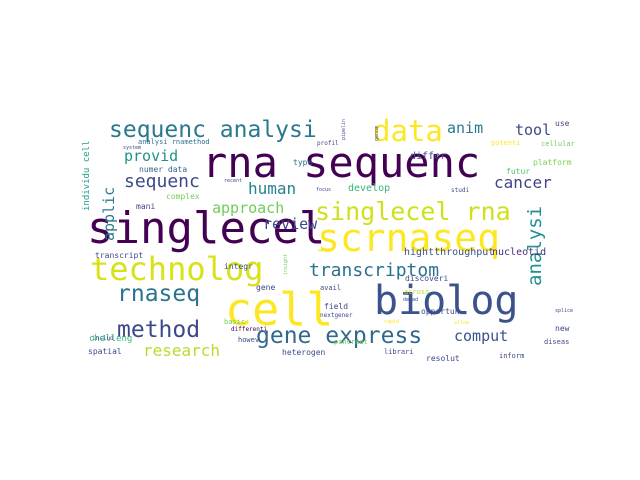 The height and width of the screenshot is (480, 640). What do you see at coordinates (462, 323) in the screenshot?
I see `word: allow` at bounding box center [462, 323].